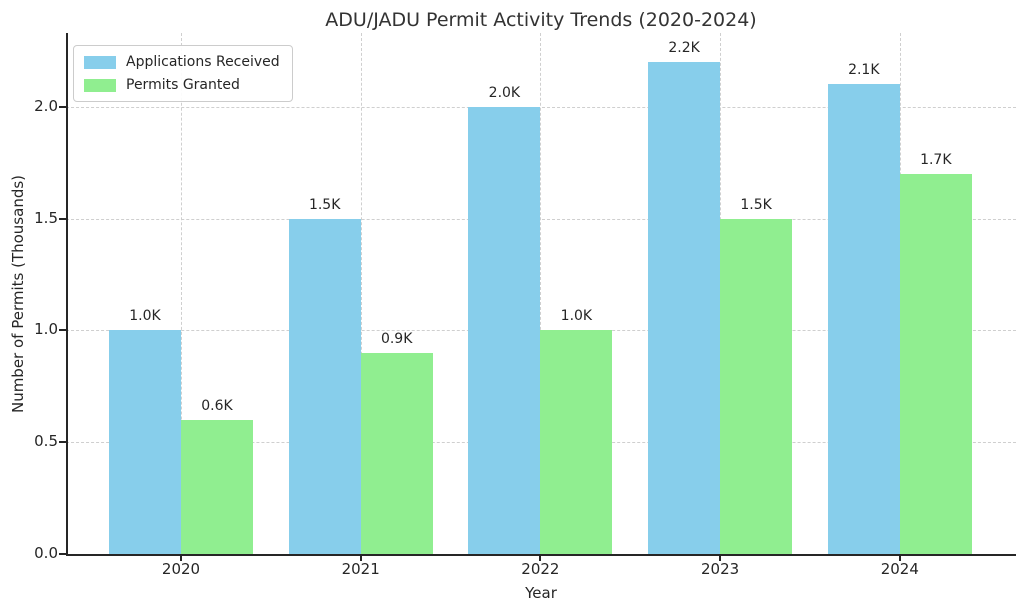 Image resolution: width=1024 pixels, height=611 pixels. What do you see at coordinates (46, 105) in the screenshot?
I see `y-tick-label: 2.0` at bounding box center [46, 105].